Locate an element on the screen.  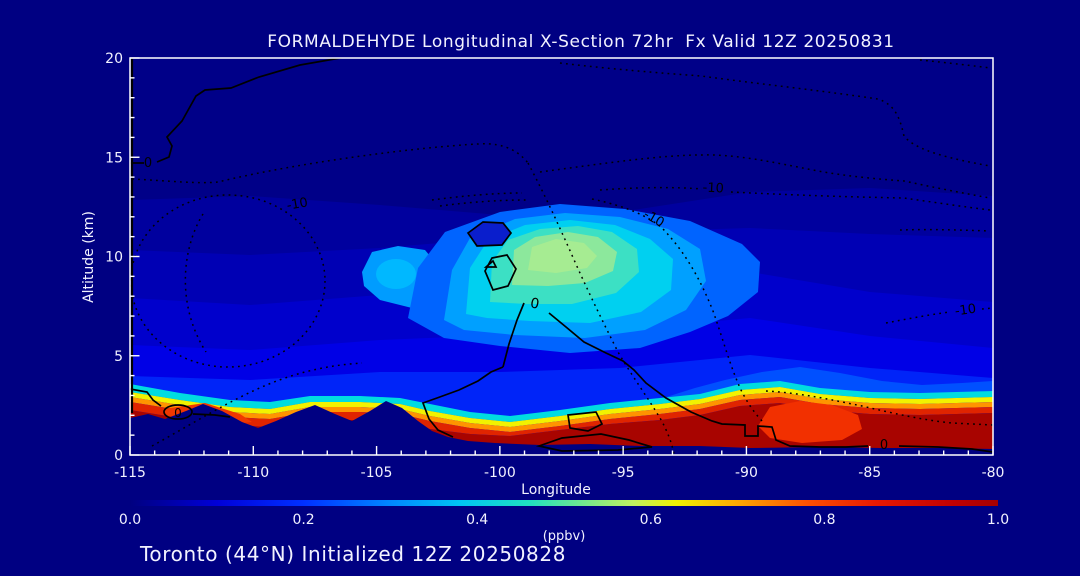
x-tick-label: -100 is located at coordinates (500, 473).